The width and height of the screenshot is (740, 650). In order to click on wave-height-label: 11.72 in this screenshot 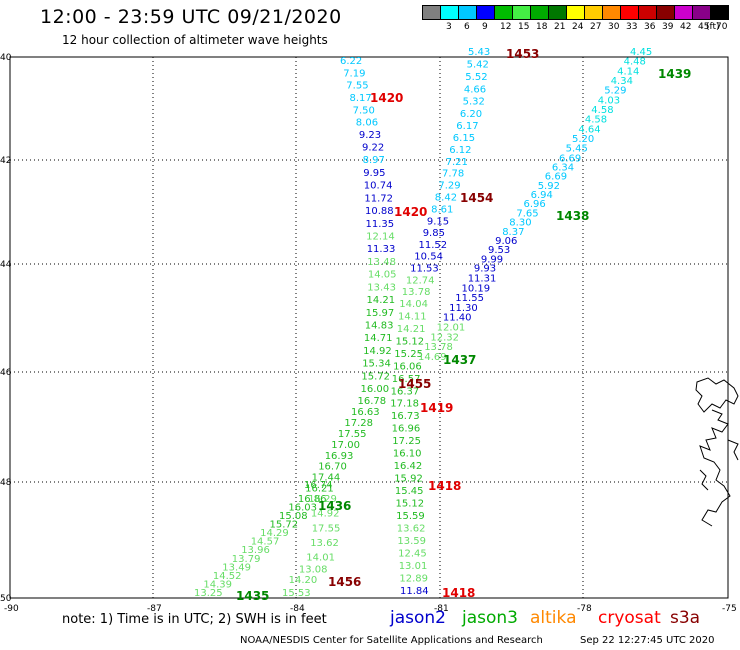, I will do `click(378, 198)`.